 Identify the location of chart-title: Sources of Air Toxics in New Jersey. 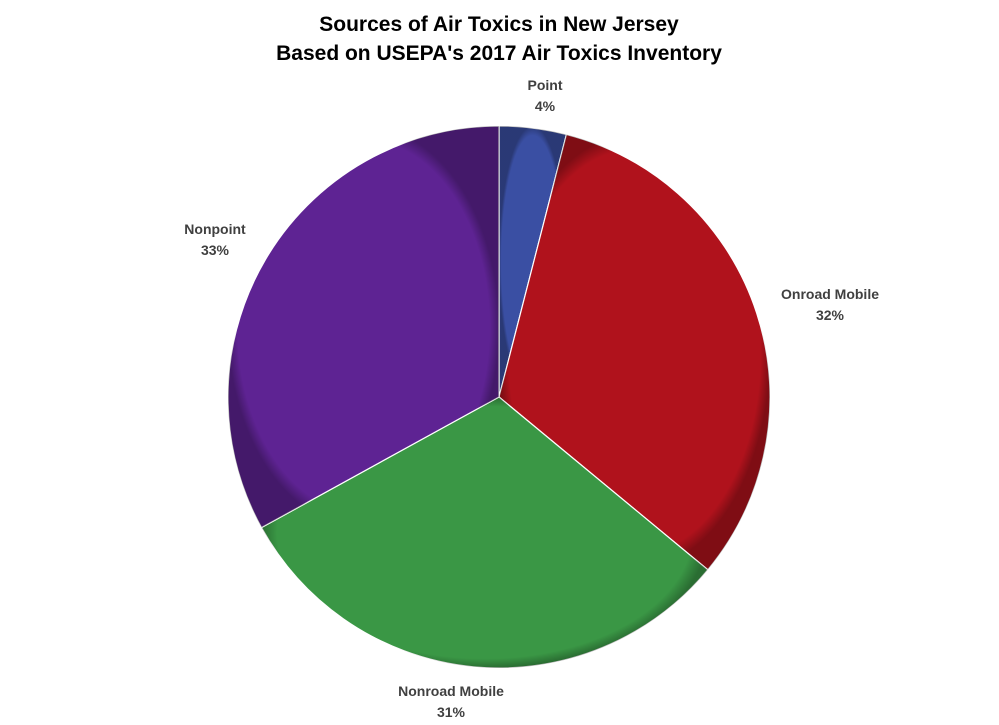
(499, 24).